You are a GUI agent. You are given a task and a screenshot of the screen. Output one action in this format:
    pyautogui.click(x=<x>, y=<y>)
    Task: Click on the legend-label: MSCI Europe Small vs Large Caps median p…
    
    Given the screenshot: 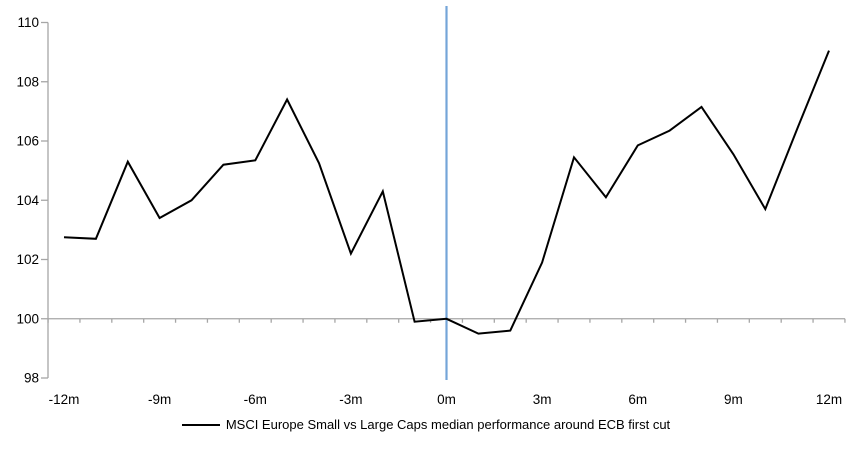 What is the action you would take?
    pyautogui.click(x=448, y=424)
    